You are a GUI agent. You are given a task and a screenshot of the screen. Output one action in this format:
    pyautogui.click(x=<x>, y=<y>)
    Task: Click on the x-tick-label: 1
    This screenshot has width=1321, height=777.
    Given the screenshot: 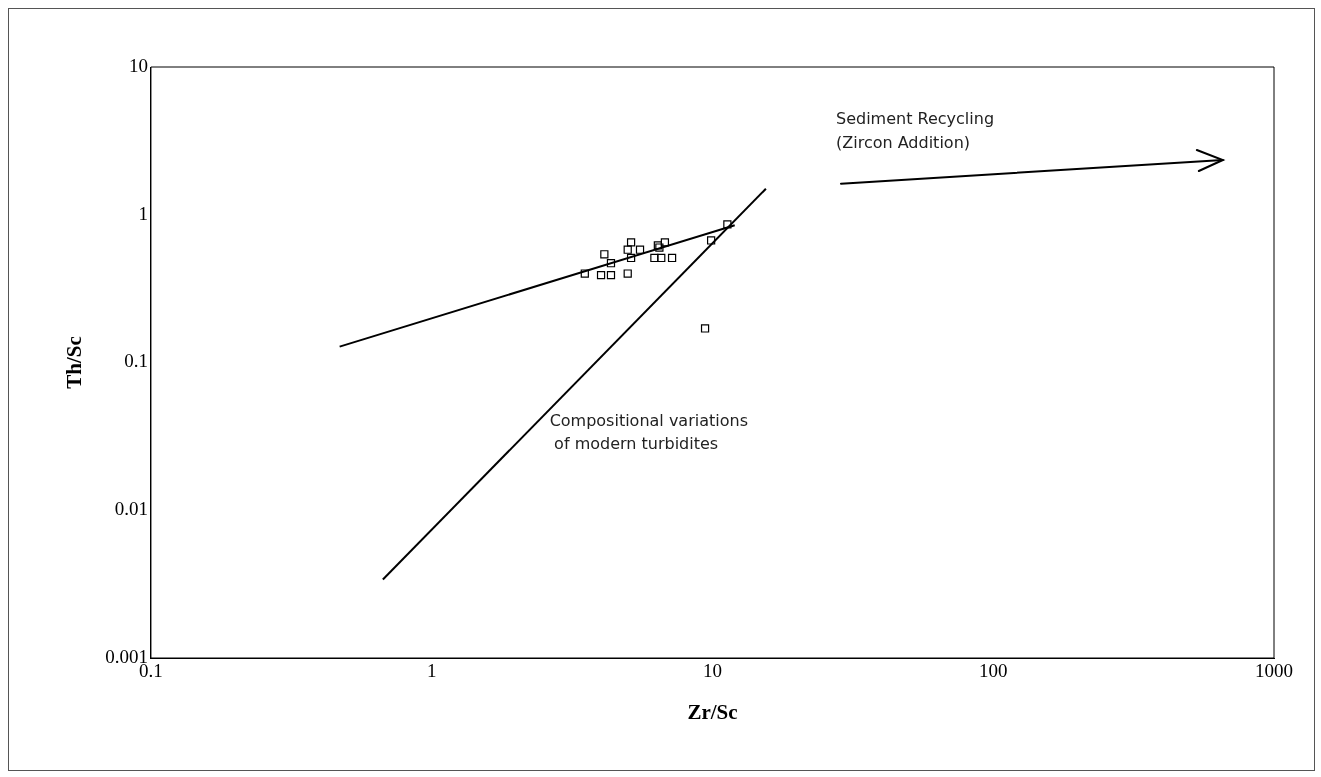 What is the action you would take?
    pyautogui.click(x=431, y=671)
    